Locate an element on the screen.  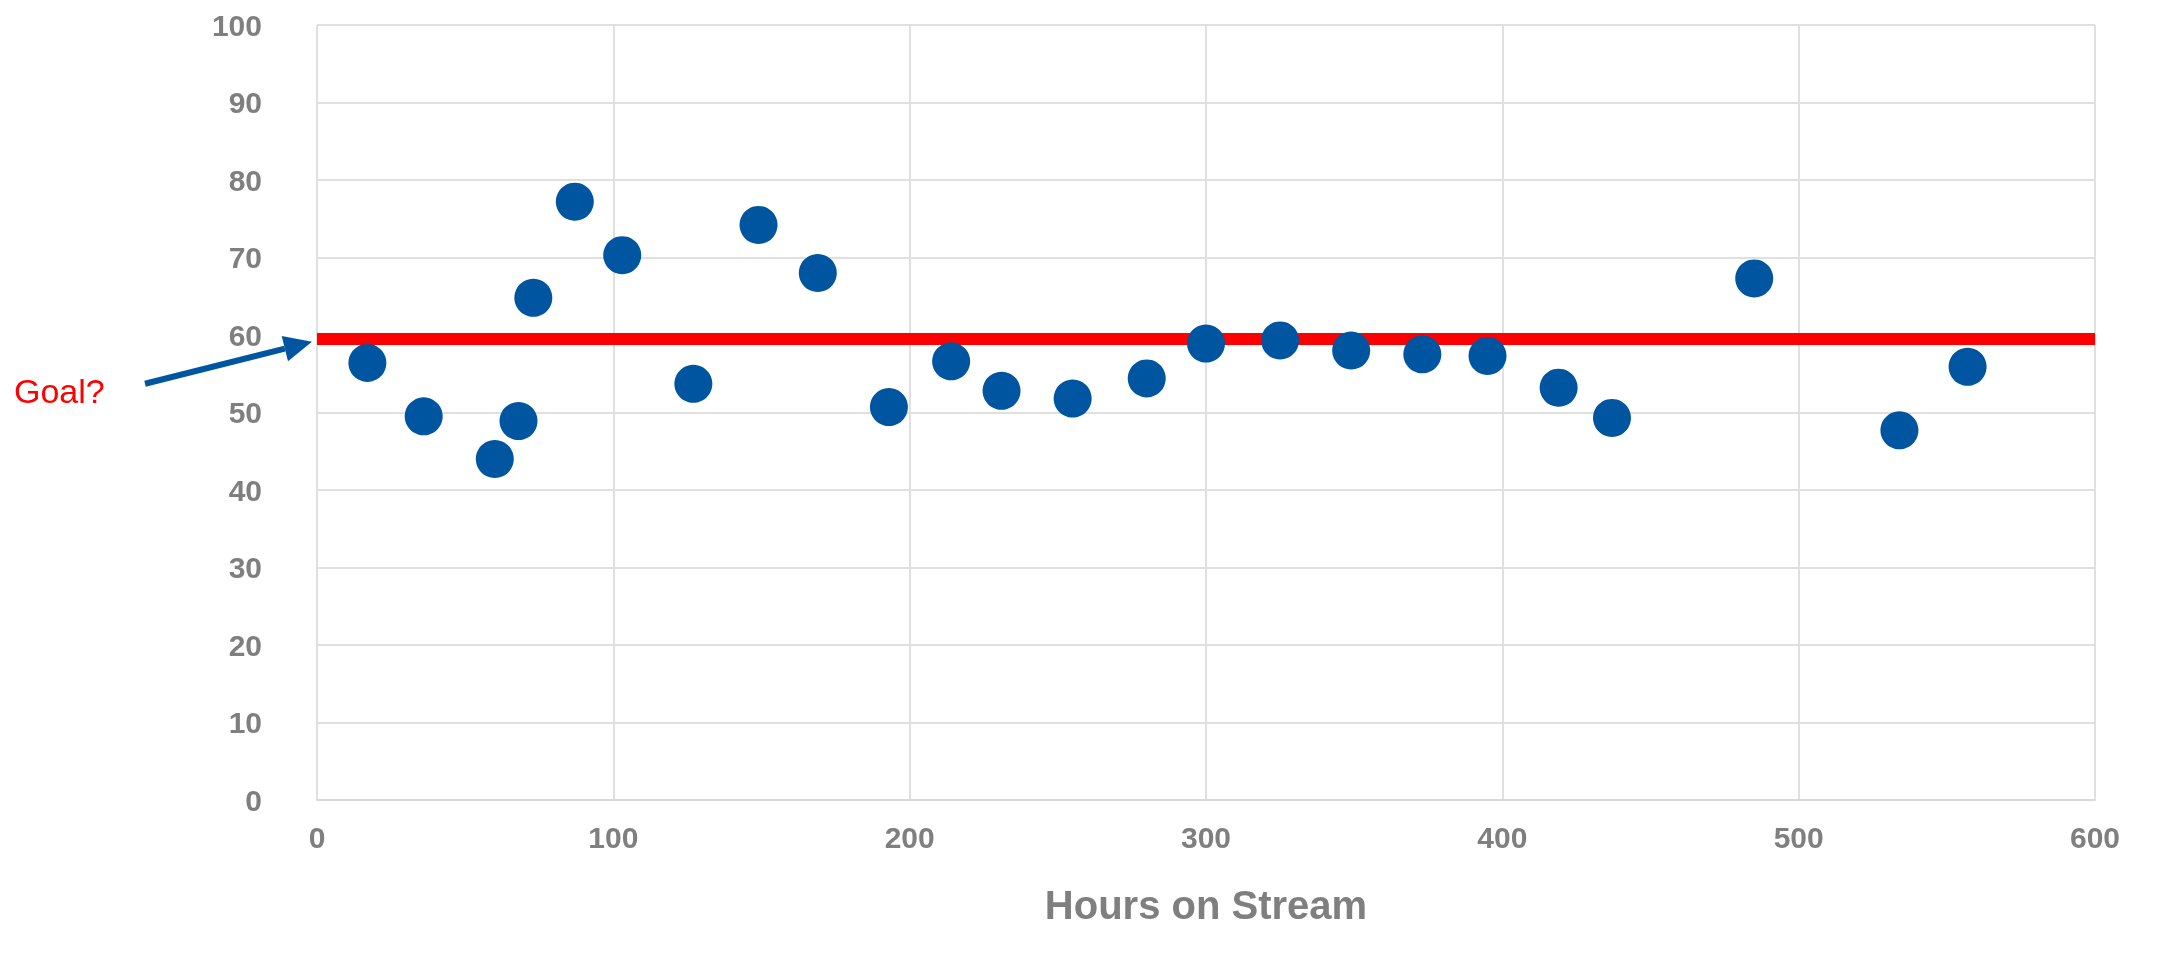
y-tick-label: 60 is located at coordinates (245, 335).